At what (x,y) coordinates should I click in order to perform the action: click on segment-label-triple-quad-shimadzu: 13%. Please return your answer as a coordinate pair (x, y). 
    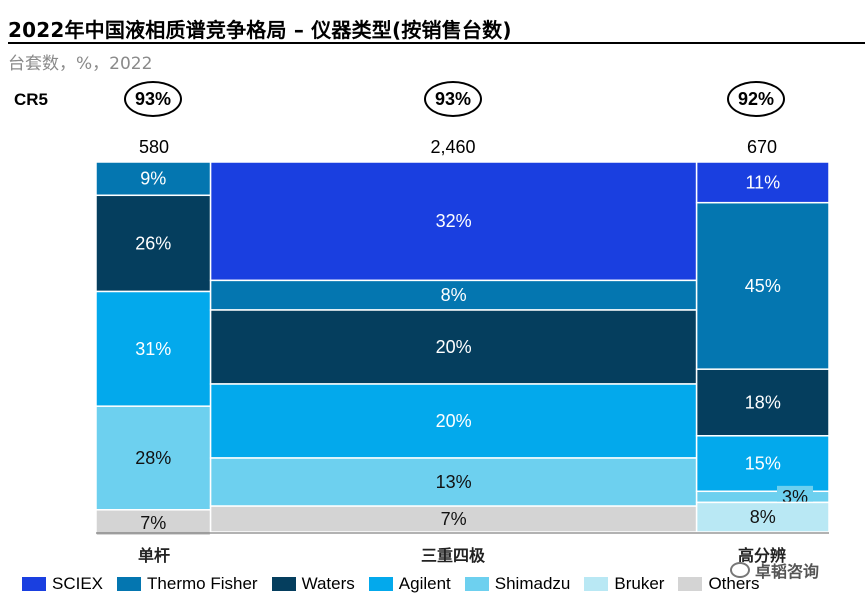
    Looking at the image, I should click on (454, 482).